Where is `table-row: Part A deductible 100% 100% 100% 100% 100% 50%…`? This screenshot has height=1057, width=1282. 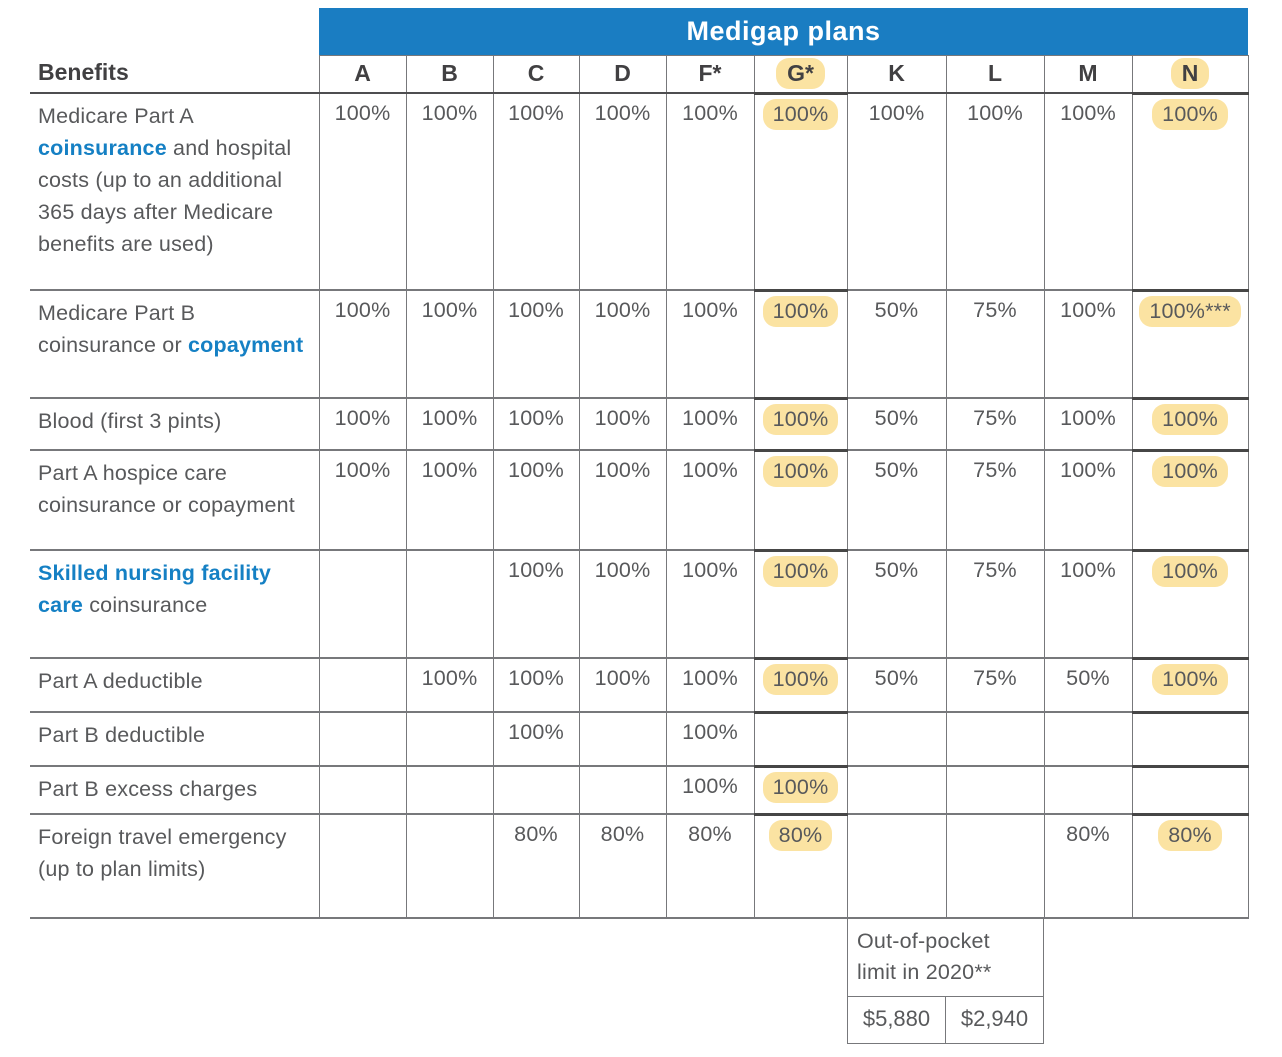 table-row: Part A deductible 100% 100% 100% 100% 100% 50%… is located at coordinates (639, 684).